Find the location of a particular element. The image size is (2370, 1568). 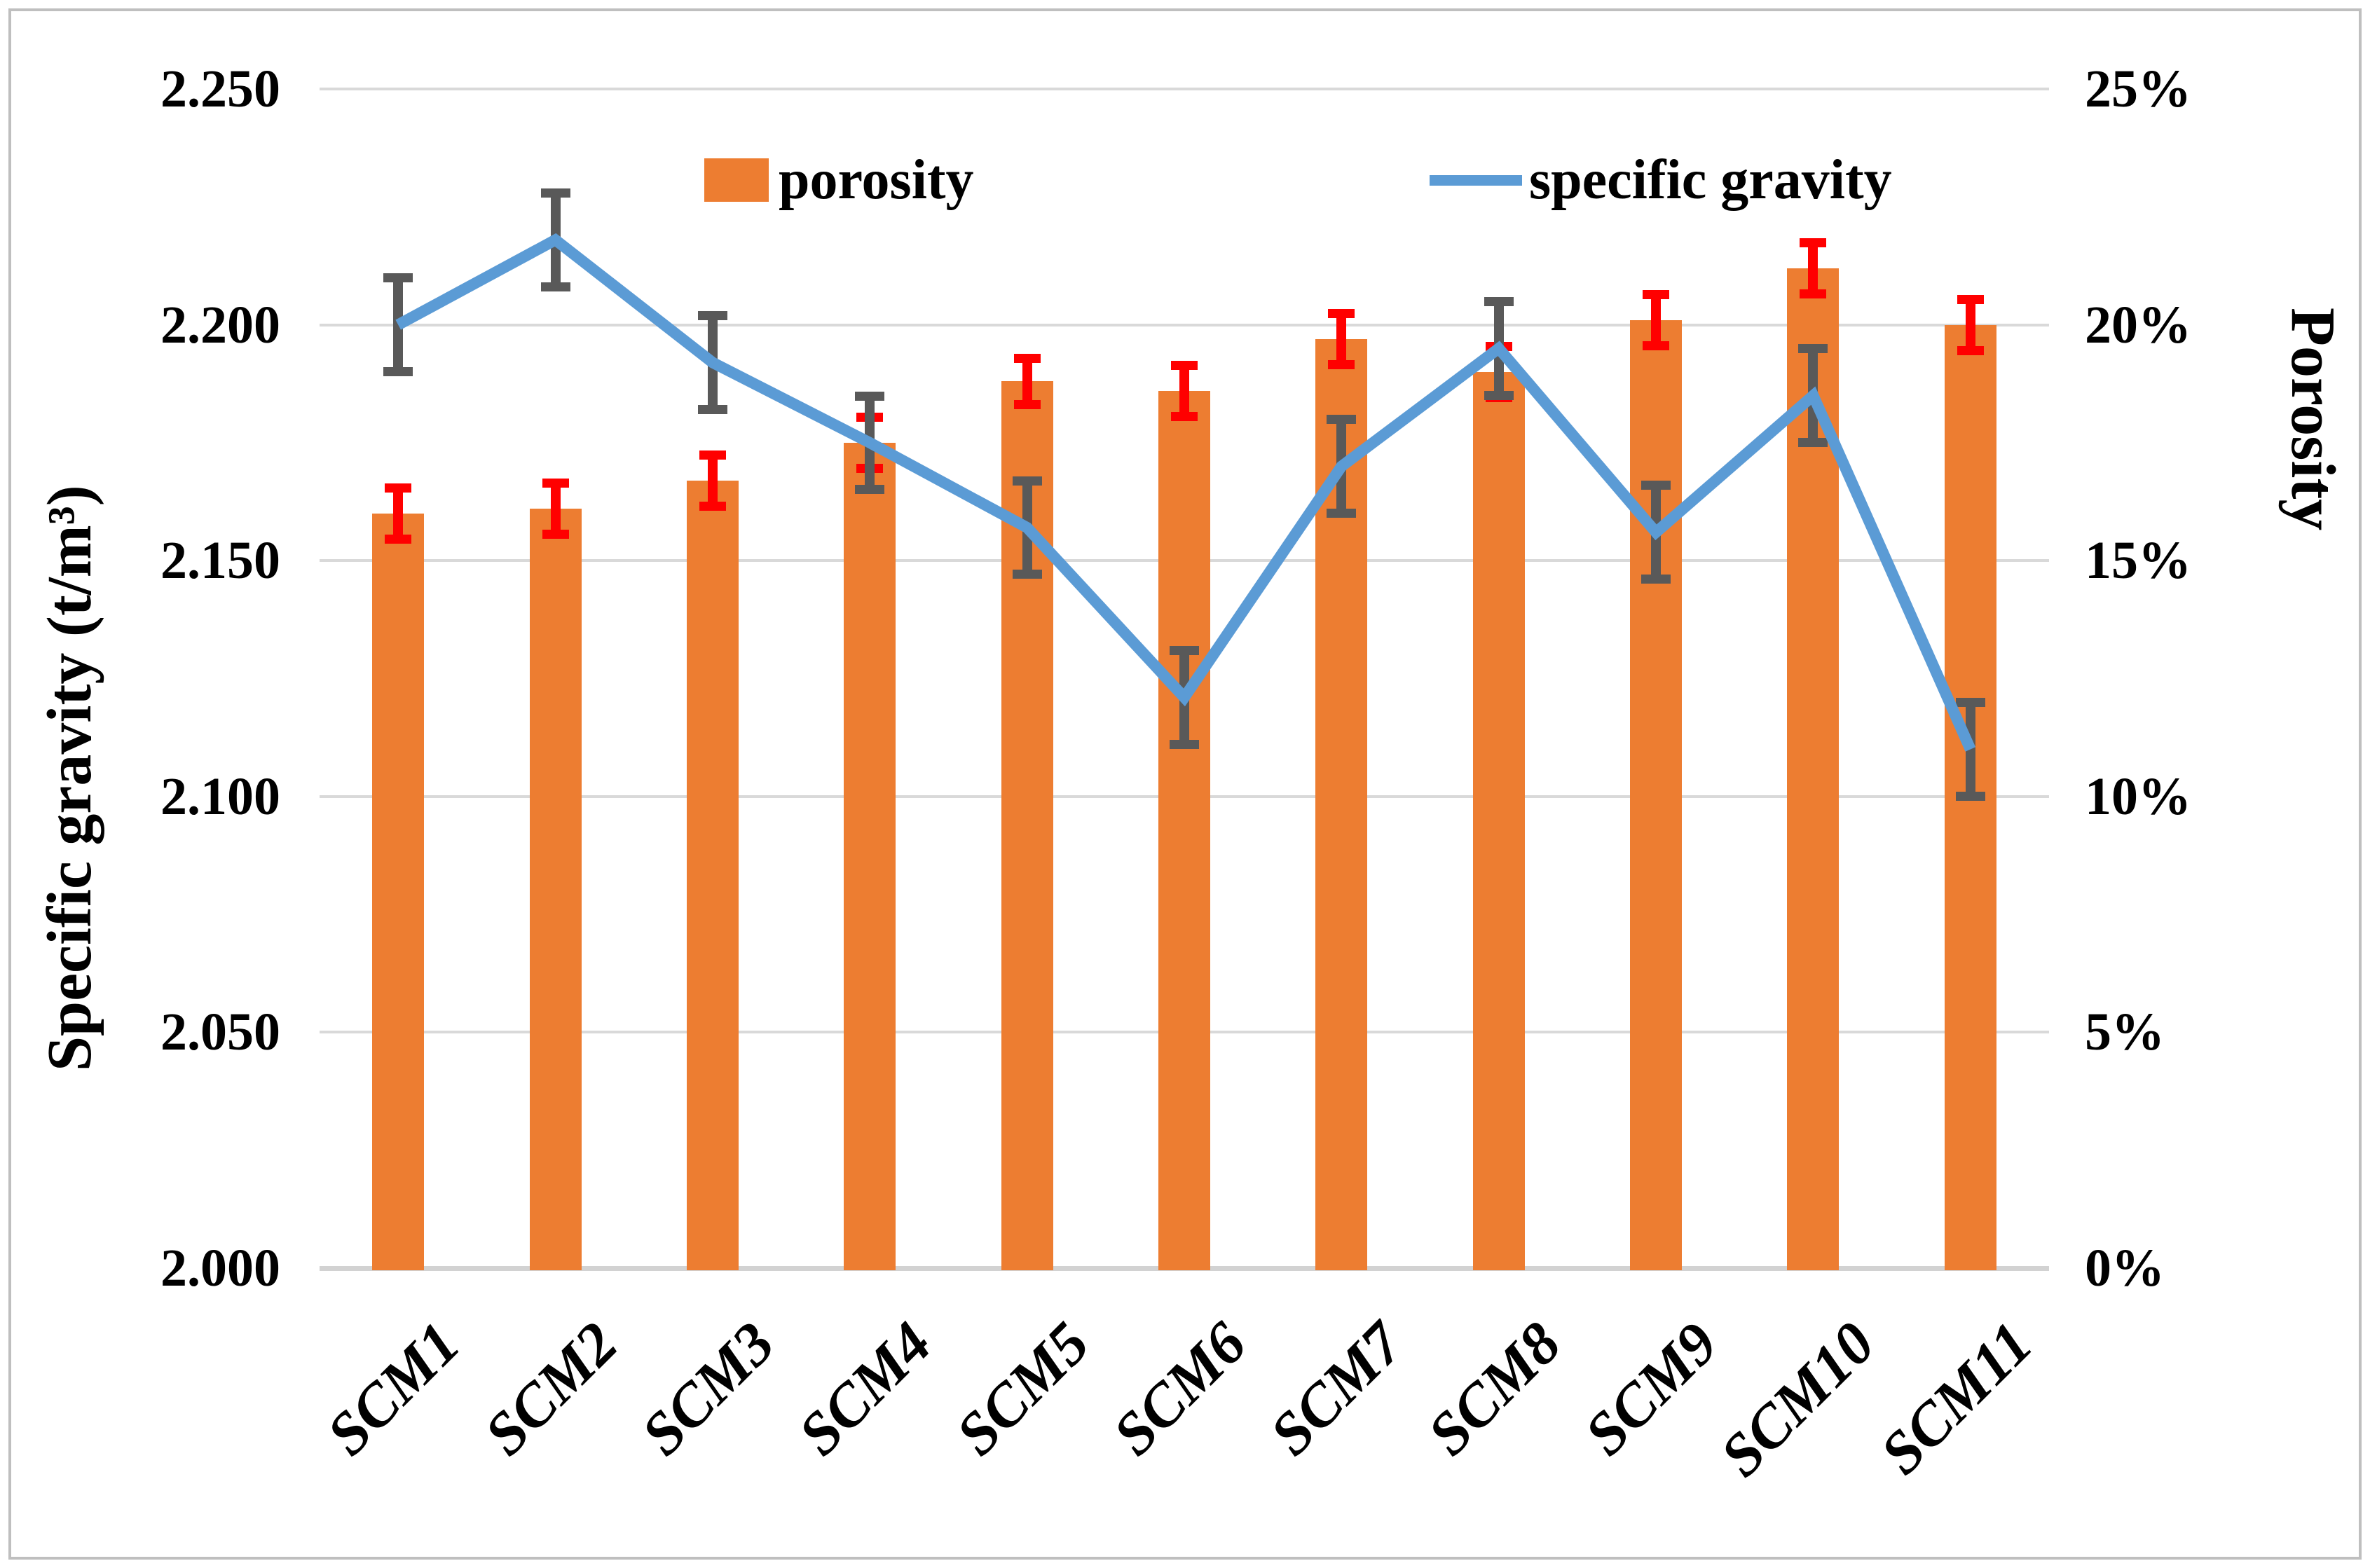

specific-gravity-error-SCM2-cap-top is located at coordinates (555, 193).